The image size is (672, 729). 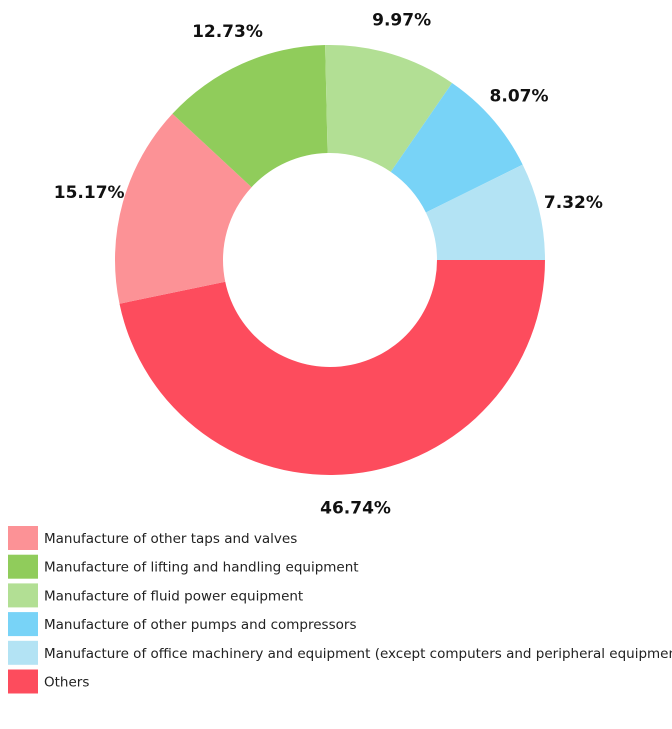 What do you see at coordinates (573, 203) in the screenshot?
I see `value-label: 7.32%` at bounding box center [573, 203].